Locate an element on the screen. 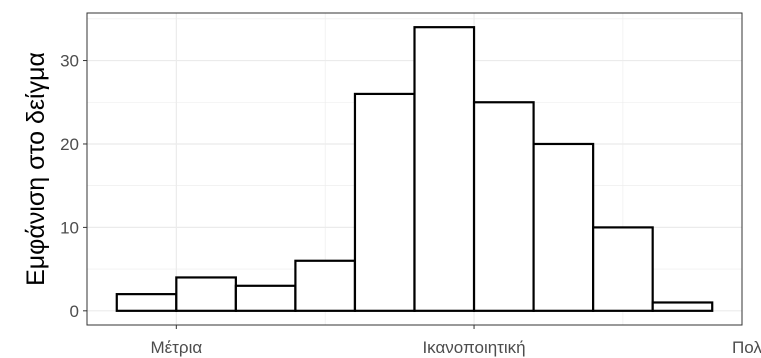 This screenshot has height=358, width=761. y-tick-label: 10 is located at coordinates (69, 227).